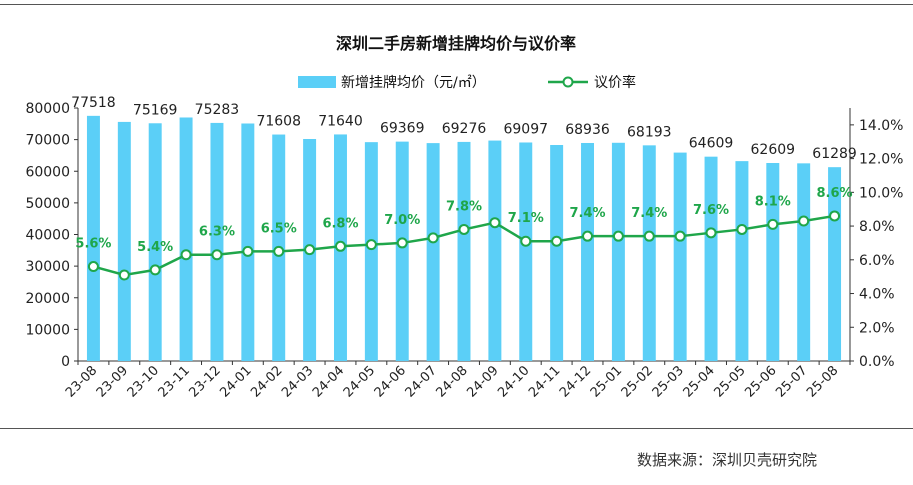 The image size is (913, 485). I want to click on bar-data-label: 69097, so click(525, 129).